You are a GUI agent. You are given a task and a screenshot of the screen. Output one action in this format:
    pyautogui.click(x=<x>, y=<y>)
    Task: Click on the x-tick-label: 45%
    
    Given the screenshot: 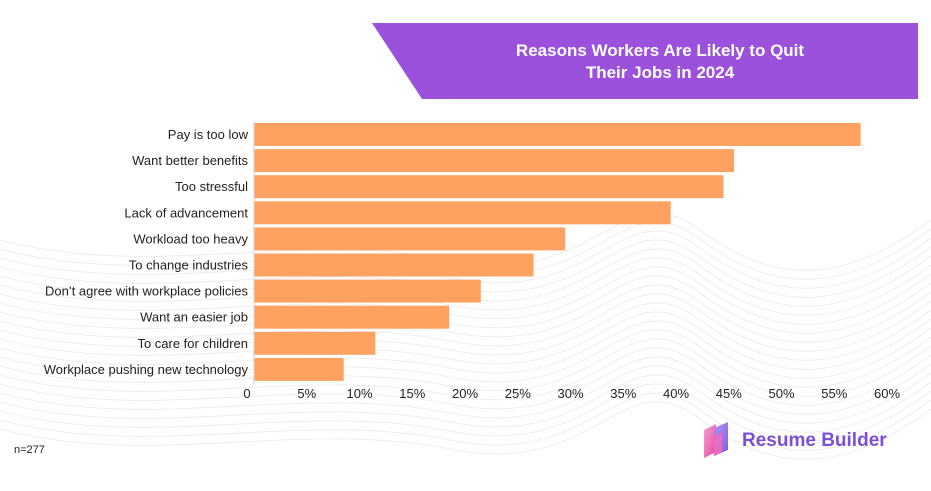 What is the action you would take?
    pyautogui.click(x=729, y=393)
    